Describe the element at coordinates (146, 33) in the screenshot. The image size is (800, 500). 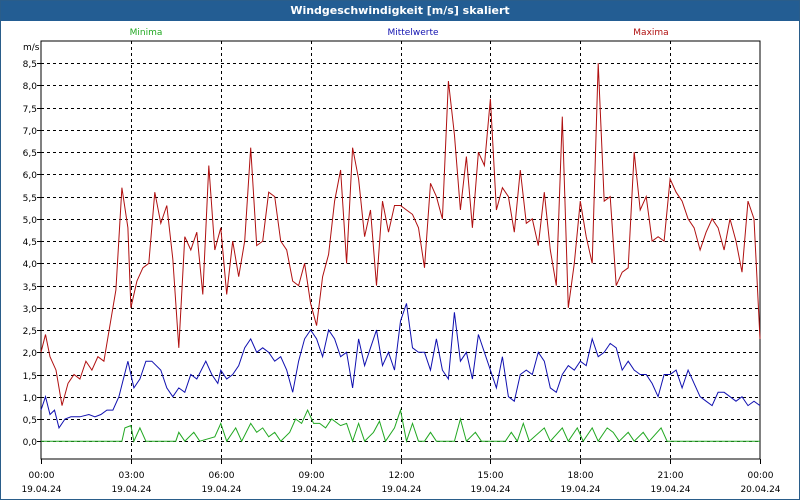
I see `legend-minima: Minima` at that location.